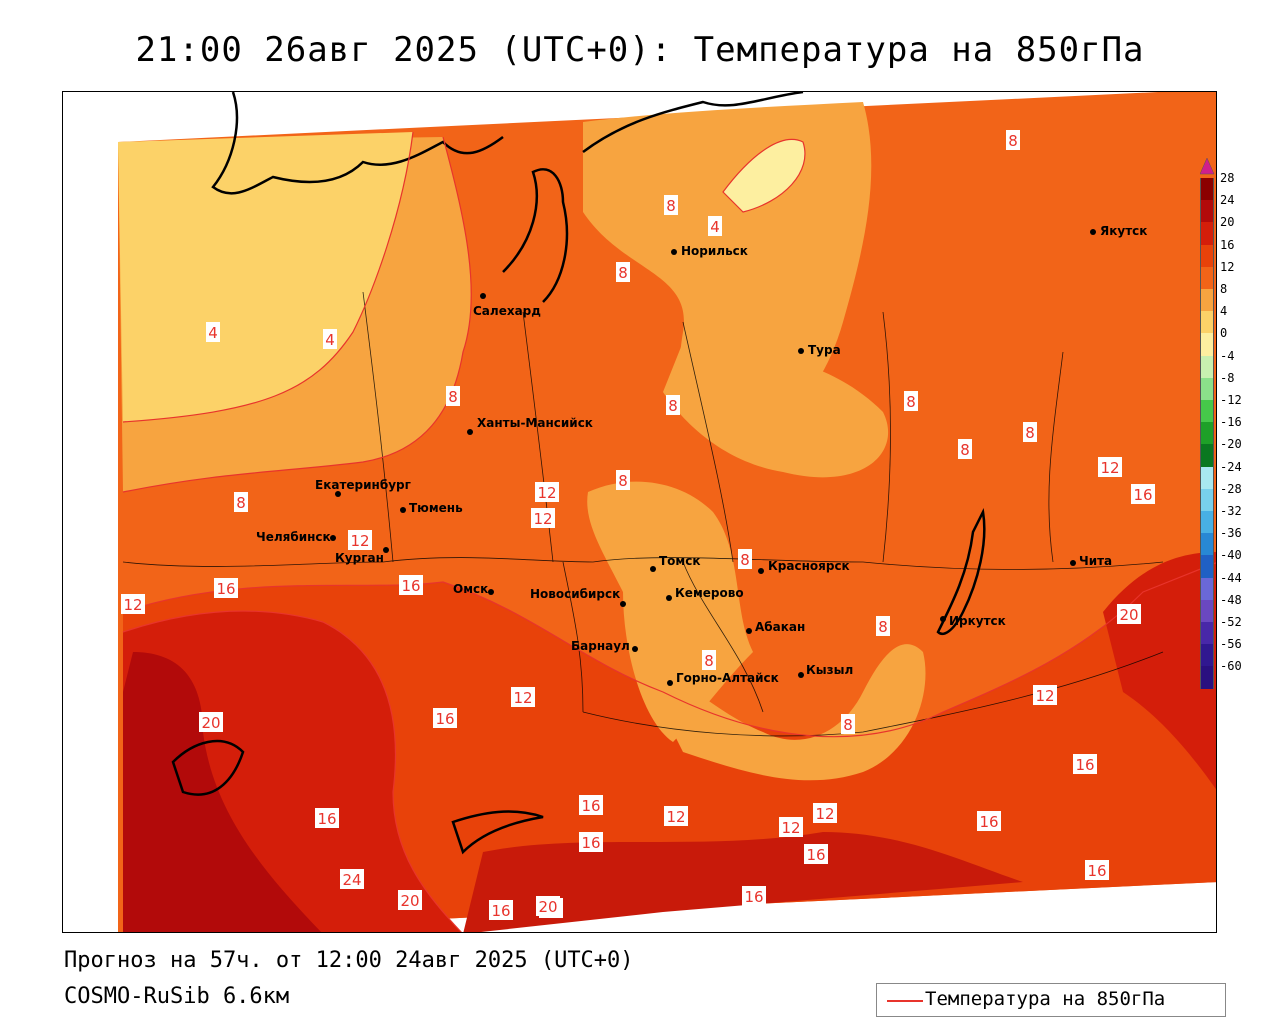 Image resolution: width=1280 pixels, height=1024 pixels. Describe the element at coordinates (1231, 488) in the screenshot. I see `colorbar-tick-label: -28` at that location.